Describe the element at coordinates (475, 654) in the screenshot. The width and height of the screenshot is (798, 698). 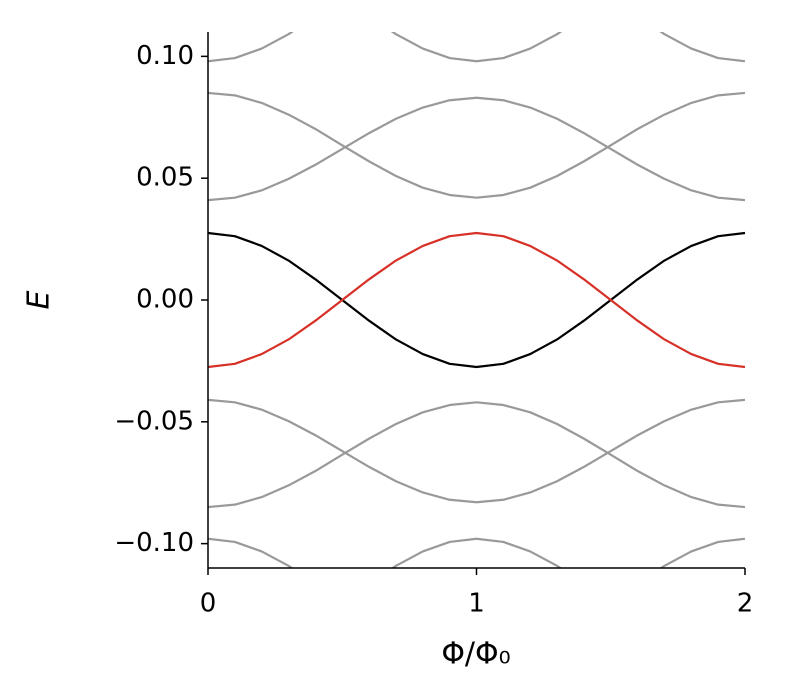
I see `x-axis-label: Φ/Φ₀` at that location.